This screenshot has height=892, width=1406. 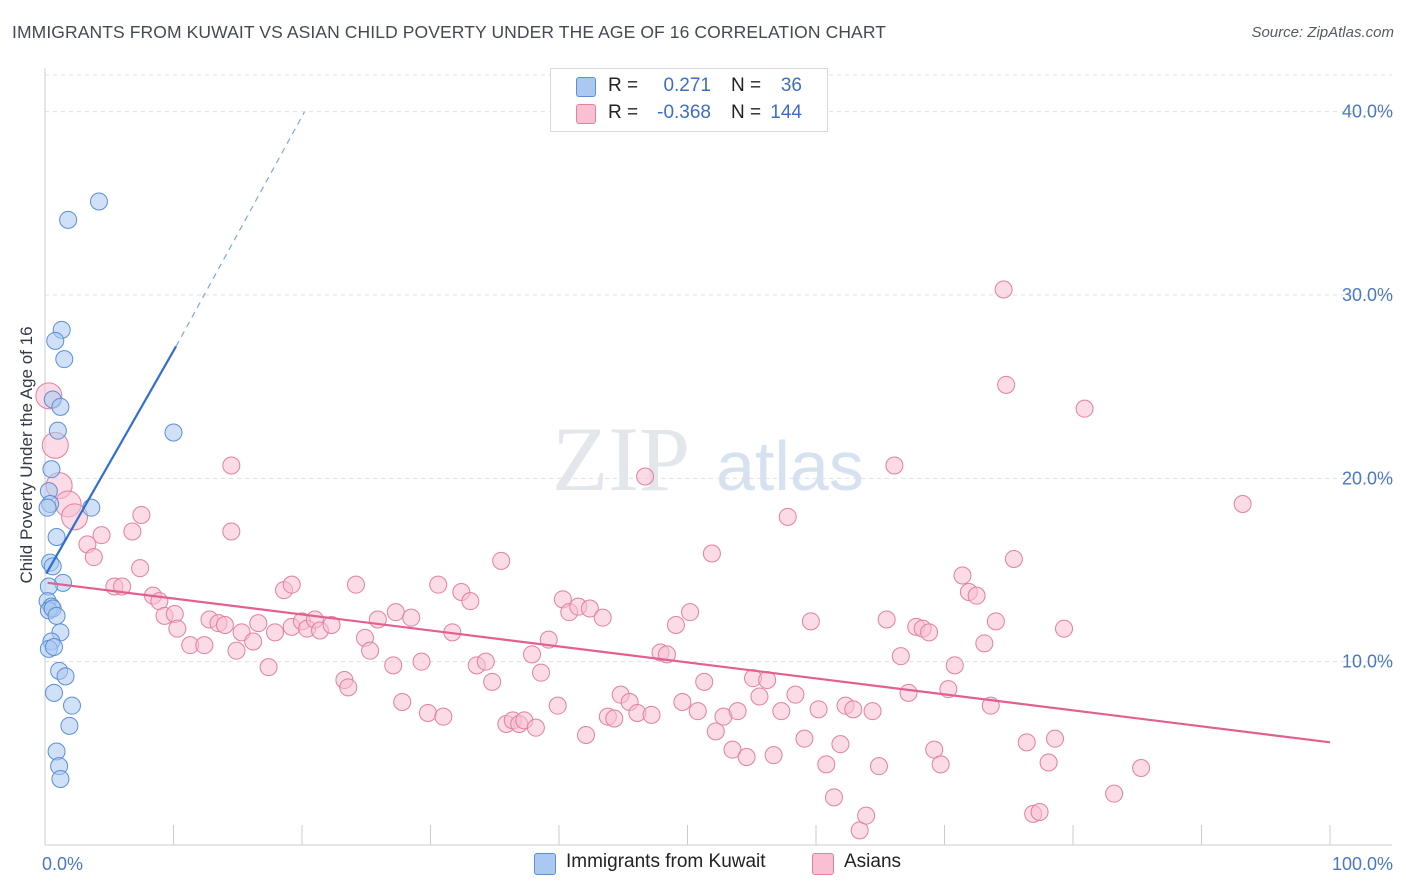 I want to click on x-tick-label: 0.0%, so click(x=62, y=864).